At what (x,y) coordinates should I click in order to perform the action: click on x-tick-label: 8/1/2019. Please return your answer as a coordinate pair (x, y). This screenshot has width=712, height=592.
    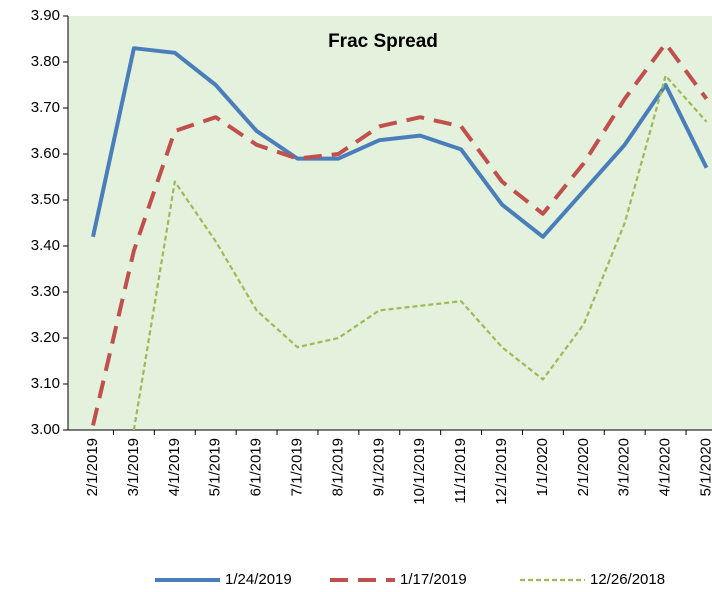
    Looking at the image, I should click on (337, 467).